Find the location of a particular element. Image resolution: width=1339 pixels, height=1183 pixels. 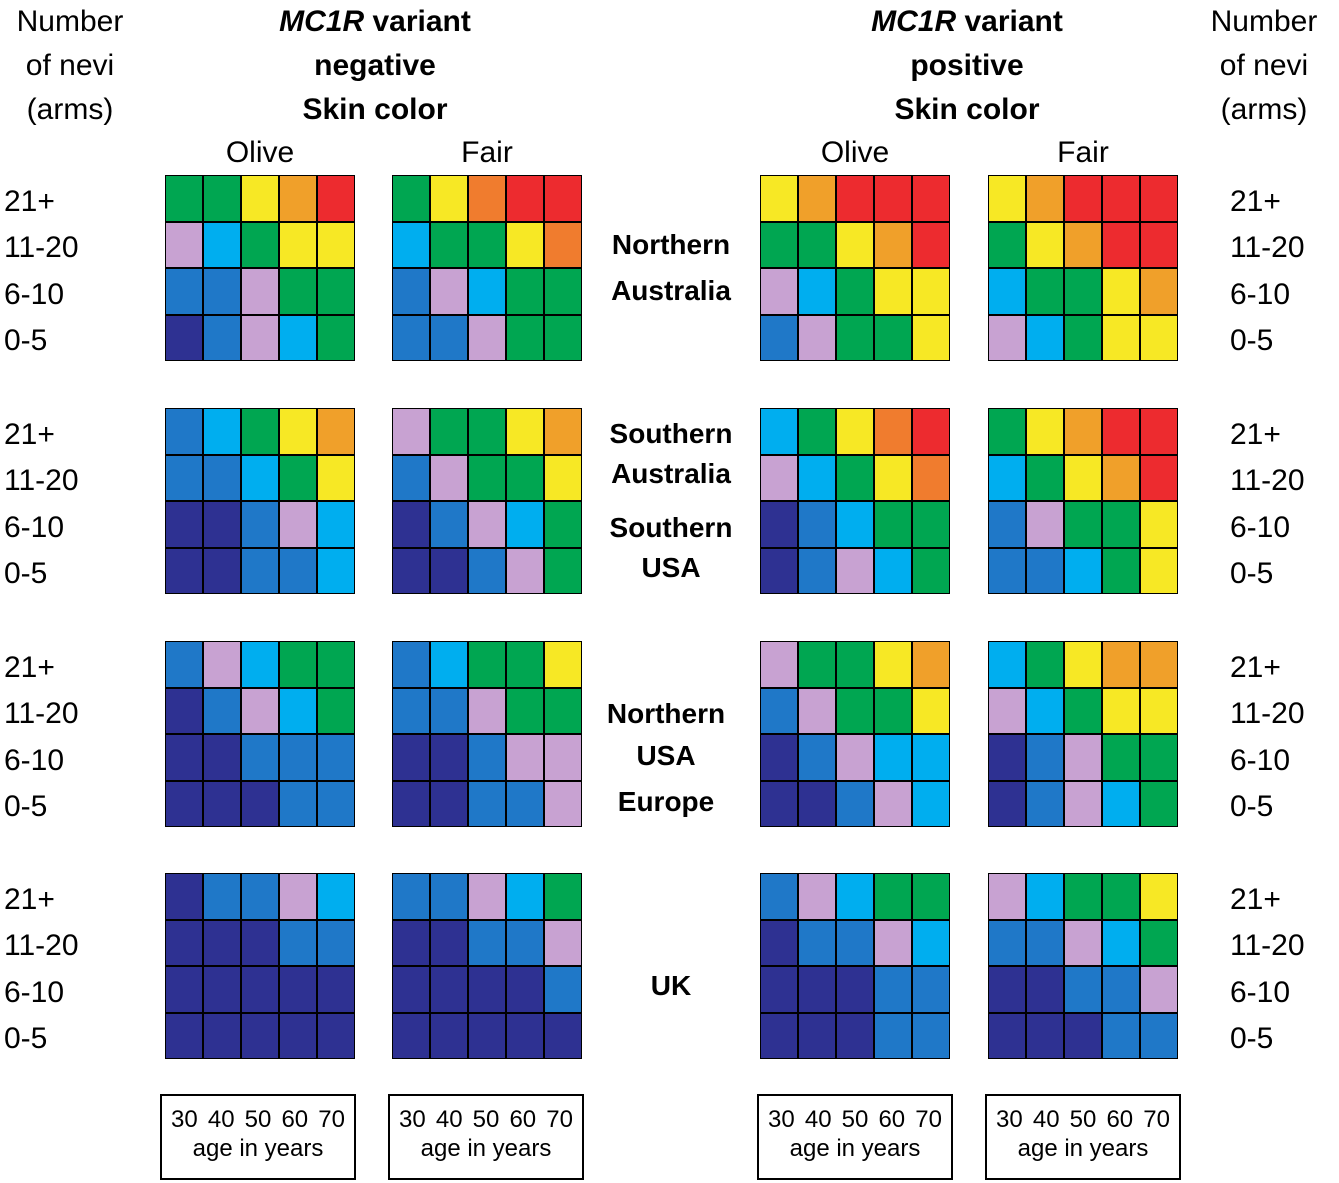

left-nevi-header-line3: (arms) is located at coordinates (70, 109).